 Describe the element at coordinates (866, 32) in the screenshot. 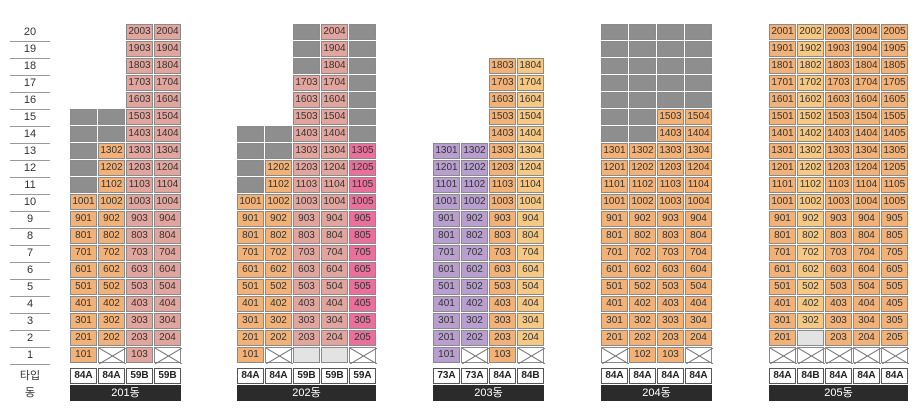

I see `unit-cell: 2004` at that location.